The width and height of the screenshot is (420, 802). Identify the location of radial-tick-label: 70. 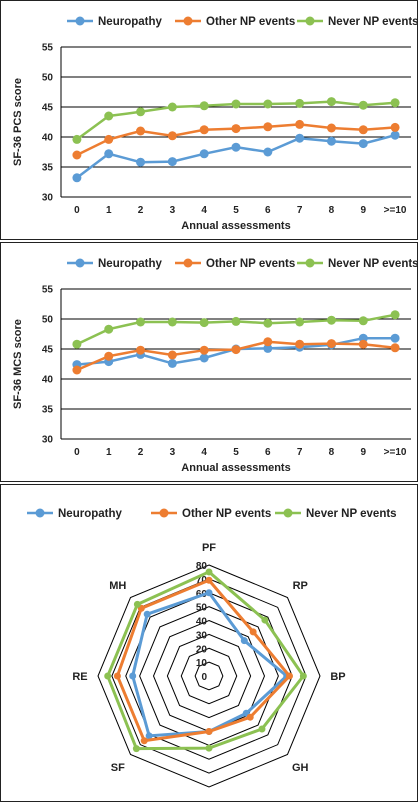
(202, 580).